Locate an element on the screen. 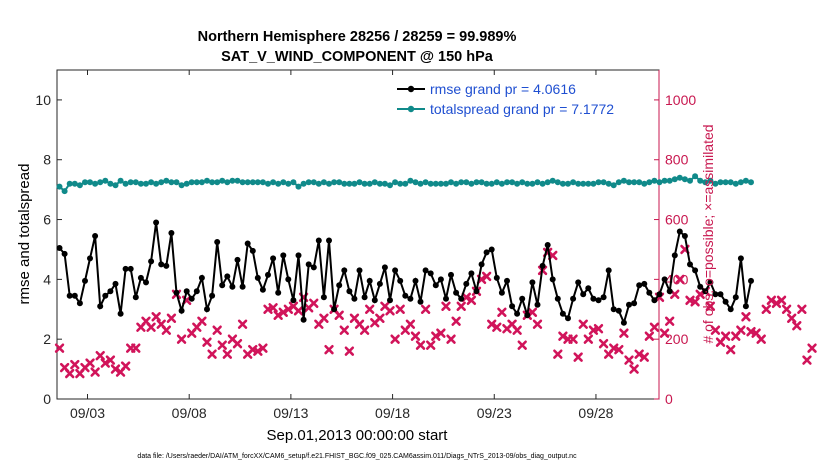 The height and width of the screenshot is (470, 830). x-tick-label: 09/18 is located at coordinates (392, 413).